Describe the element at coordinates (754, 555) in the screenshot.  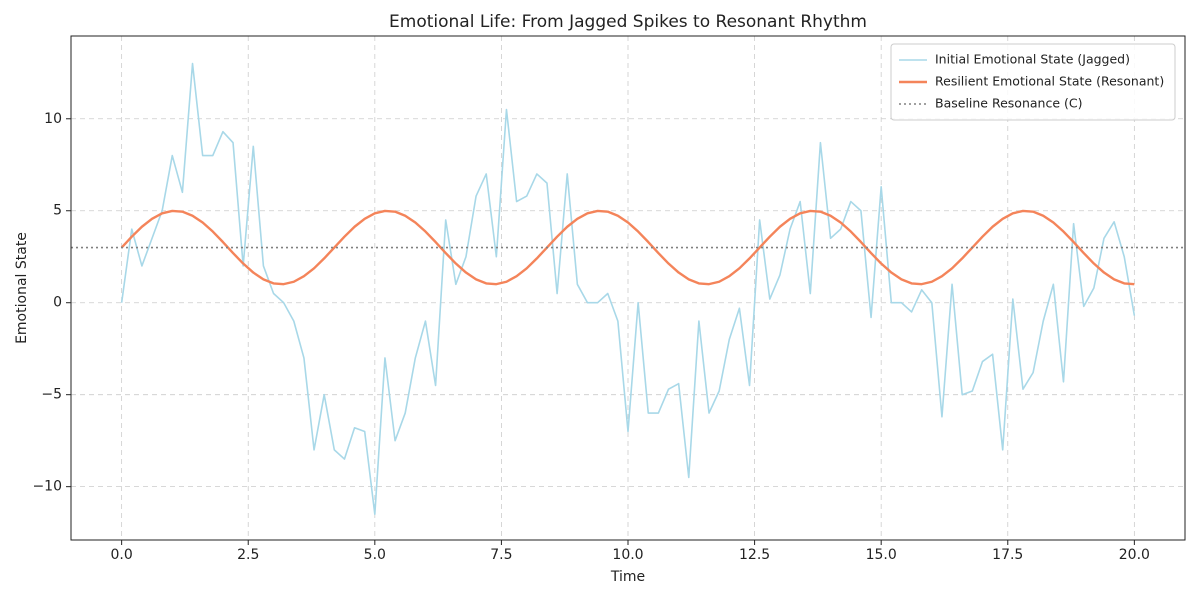
I see `x-tick-label: 12.5` at that location.